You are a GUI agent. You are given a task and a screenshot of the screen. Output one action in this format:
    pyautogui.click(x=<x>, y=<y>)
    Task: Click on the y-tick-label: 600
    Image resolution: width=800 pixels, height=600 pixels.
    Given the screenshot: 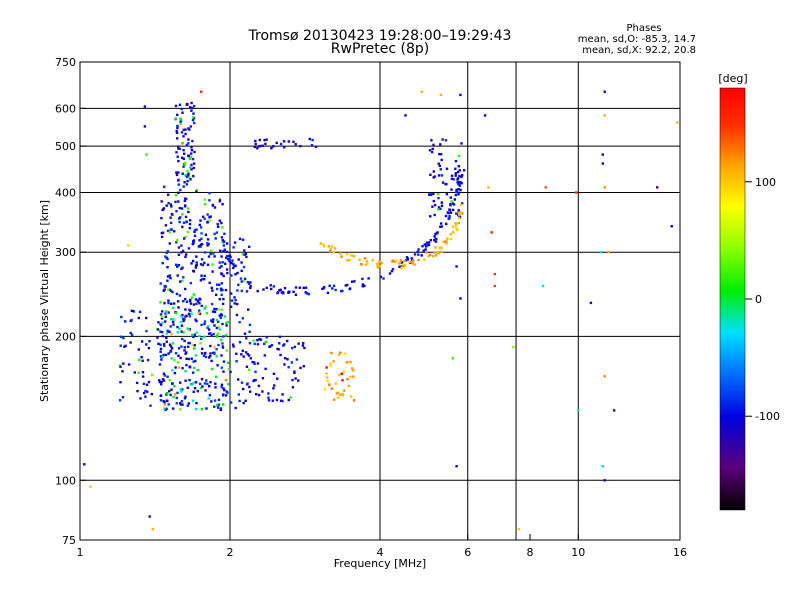 What is the action you would take?
    pyautogui.click(x=65, y=108)
    